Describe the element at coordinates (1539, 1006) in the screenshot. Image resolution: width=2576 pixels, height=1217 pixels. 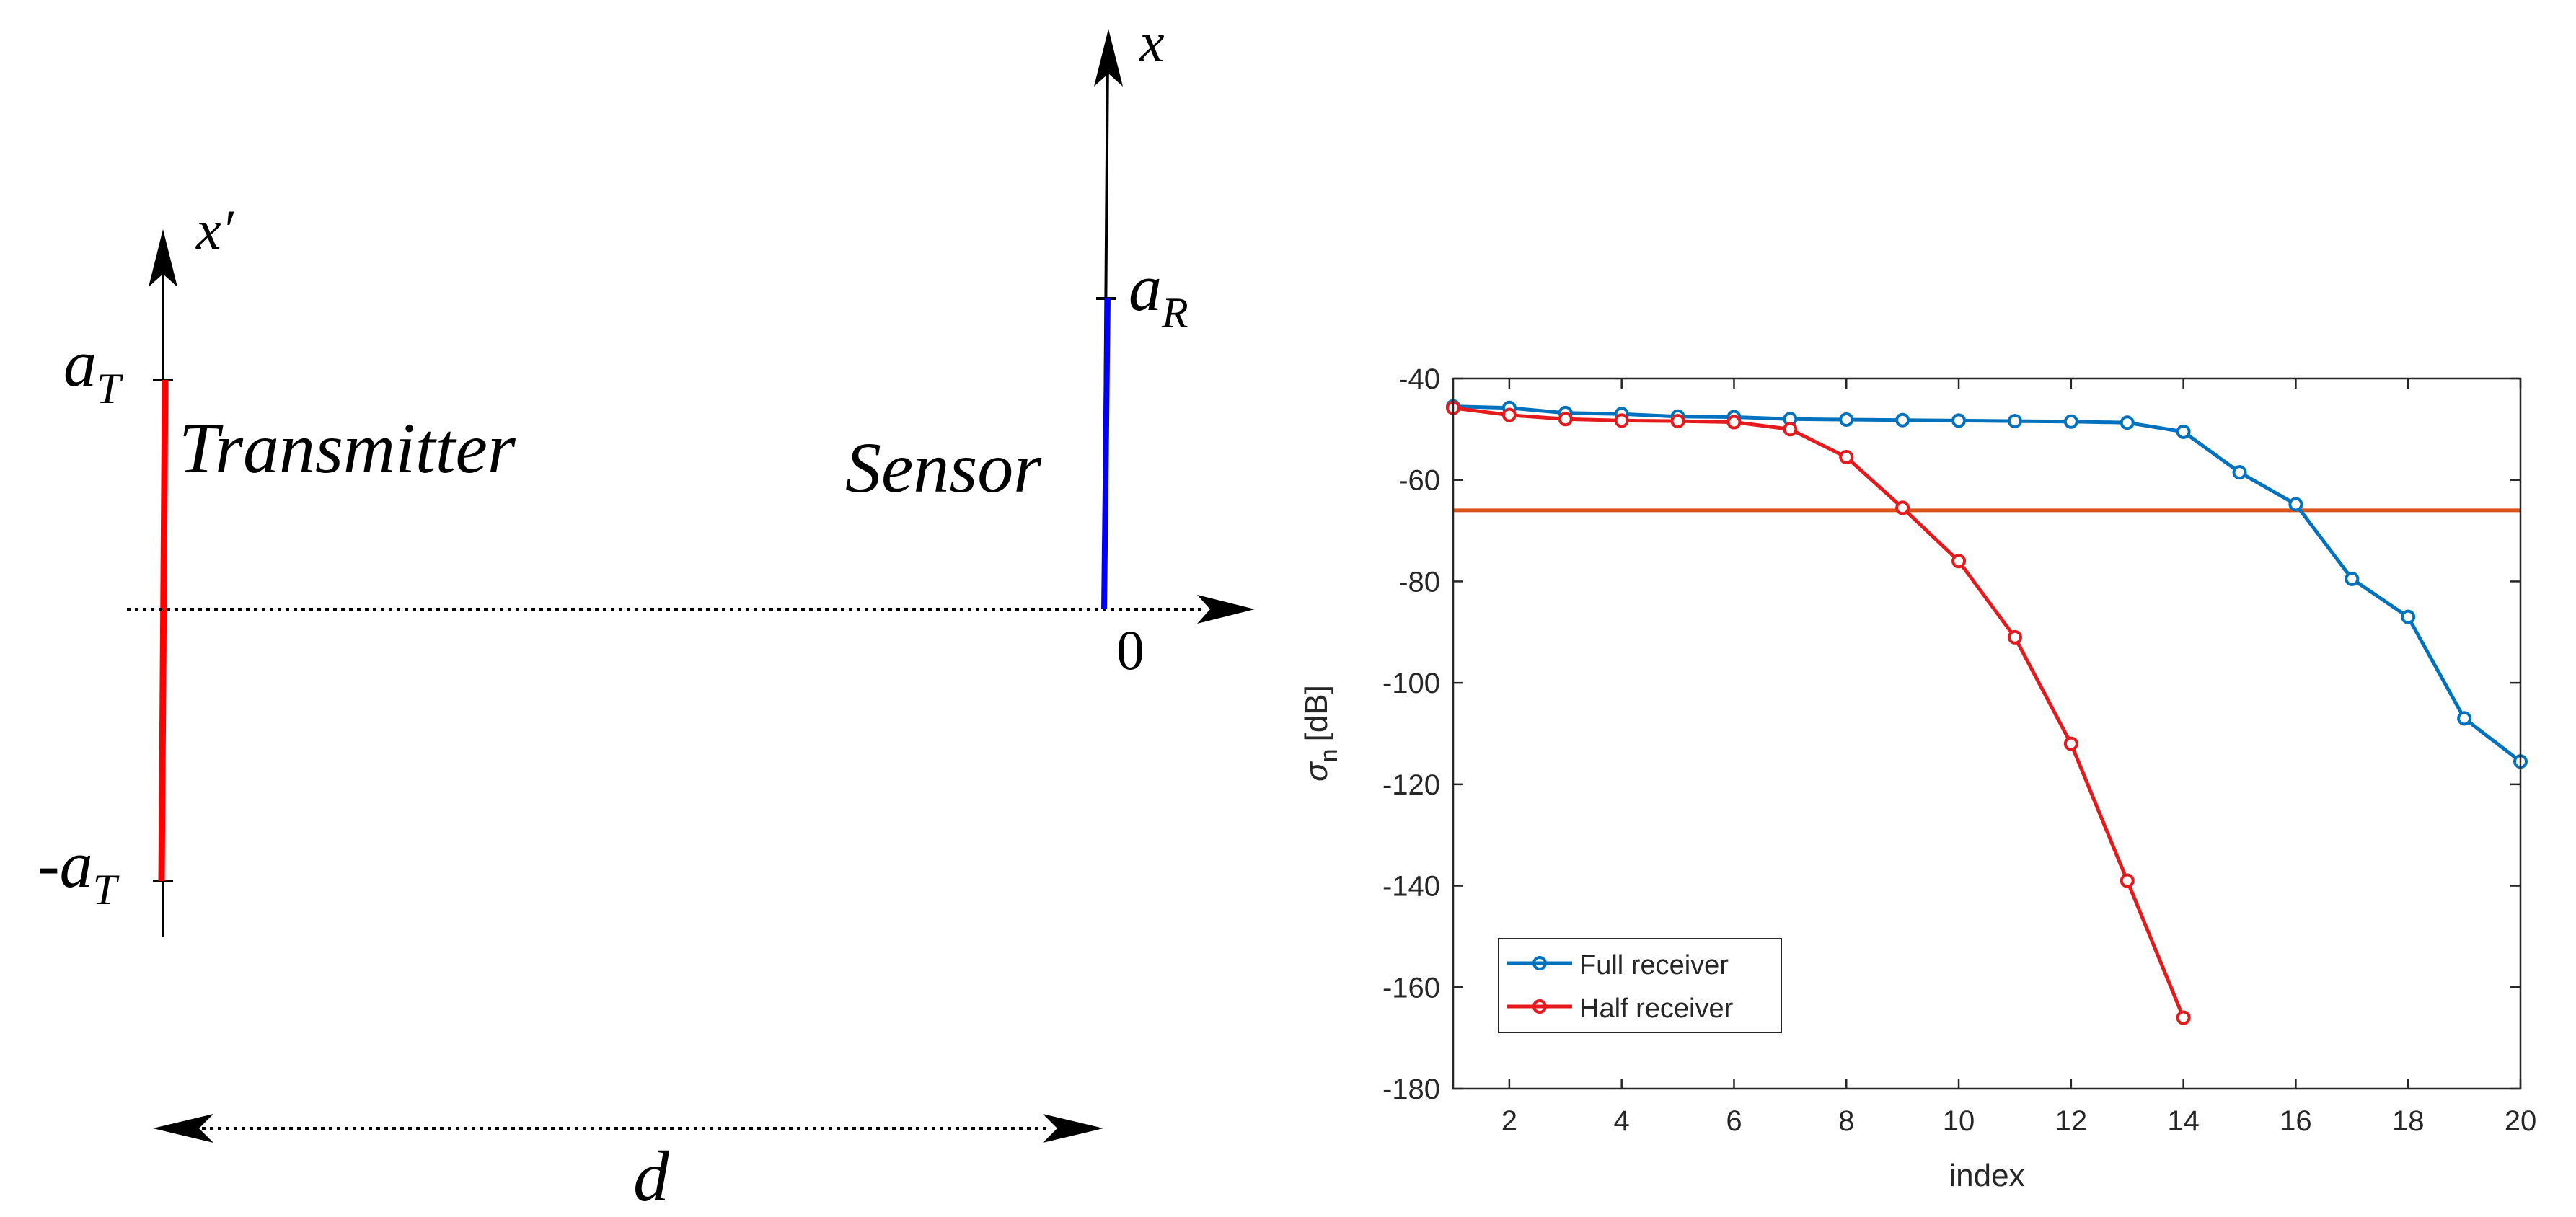
I see `legend-marker-half` at that location.